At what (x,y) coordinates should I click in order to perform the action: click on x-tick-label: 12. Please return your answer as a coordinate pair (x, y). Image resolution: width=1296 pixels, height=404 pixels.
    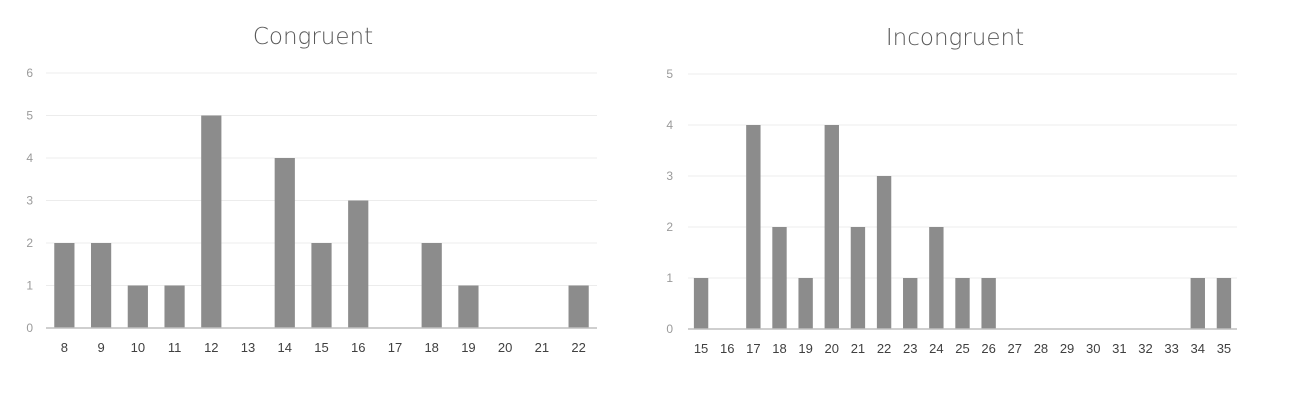
    Looking at the image, I should click on (211, 347).